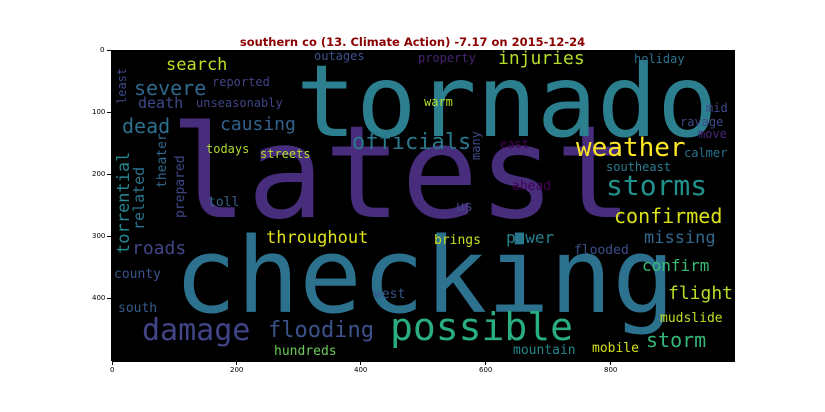  What do you see at coordinates (99, 298) in the screenshot?
I see `y-tick-label: 400` at bounding box center [99, 298].